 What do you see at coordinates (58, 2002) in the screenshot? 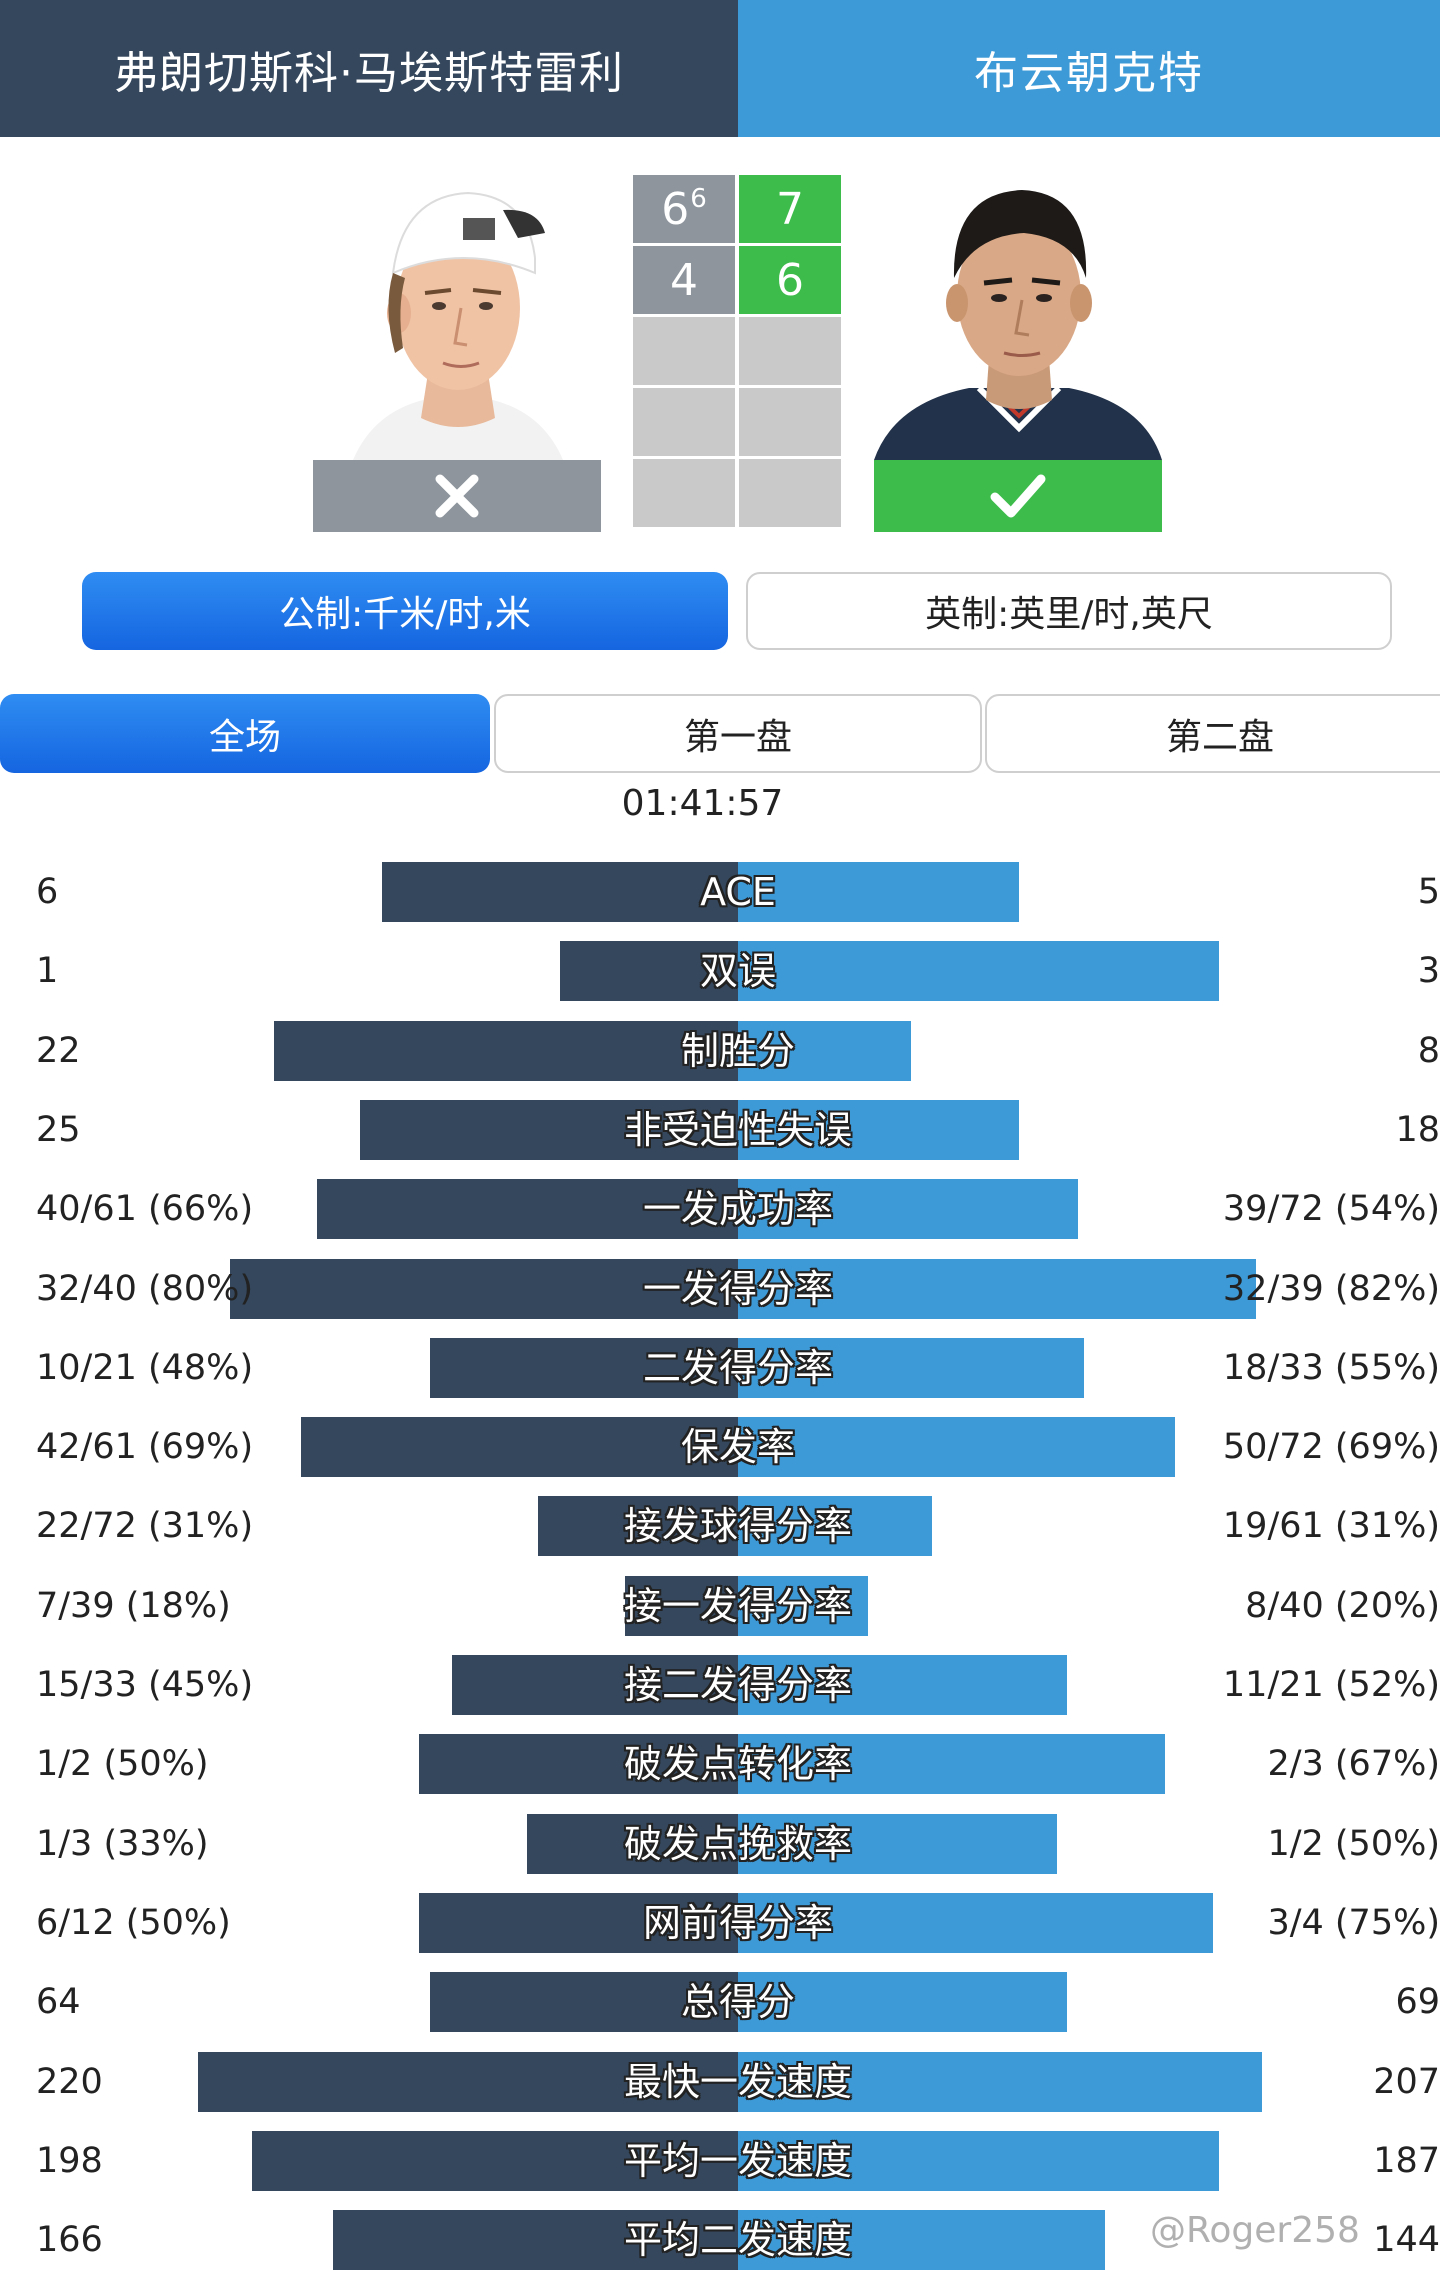
I see `stat-value-player1: 64` at bounding box center [58, 2002].